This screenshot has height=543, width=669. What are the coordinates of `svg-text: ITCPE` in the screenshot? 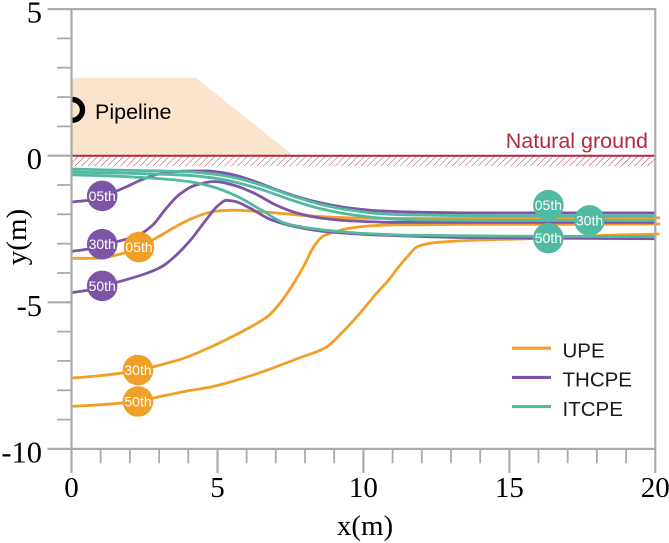 It's located at (593, 409).